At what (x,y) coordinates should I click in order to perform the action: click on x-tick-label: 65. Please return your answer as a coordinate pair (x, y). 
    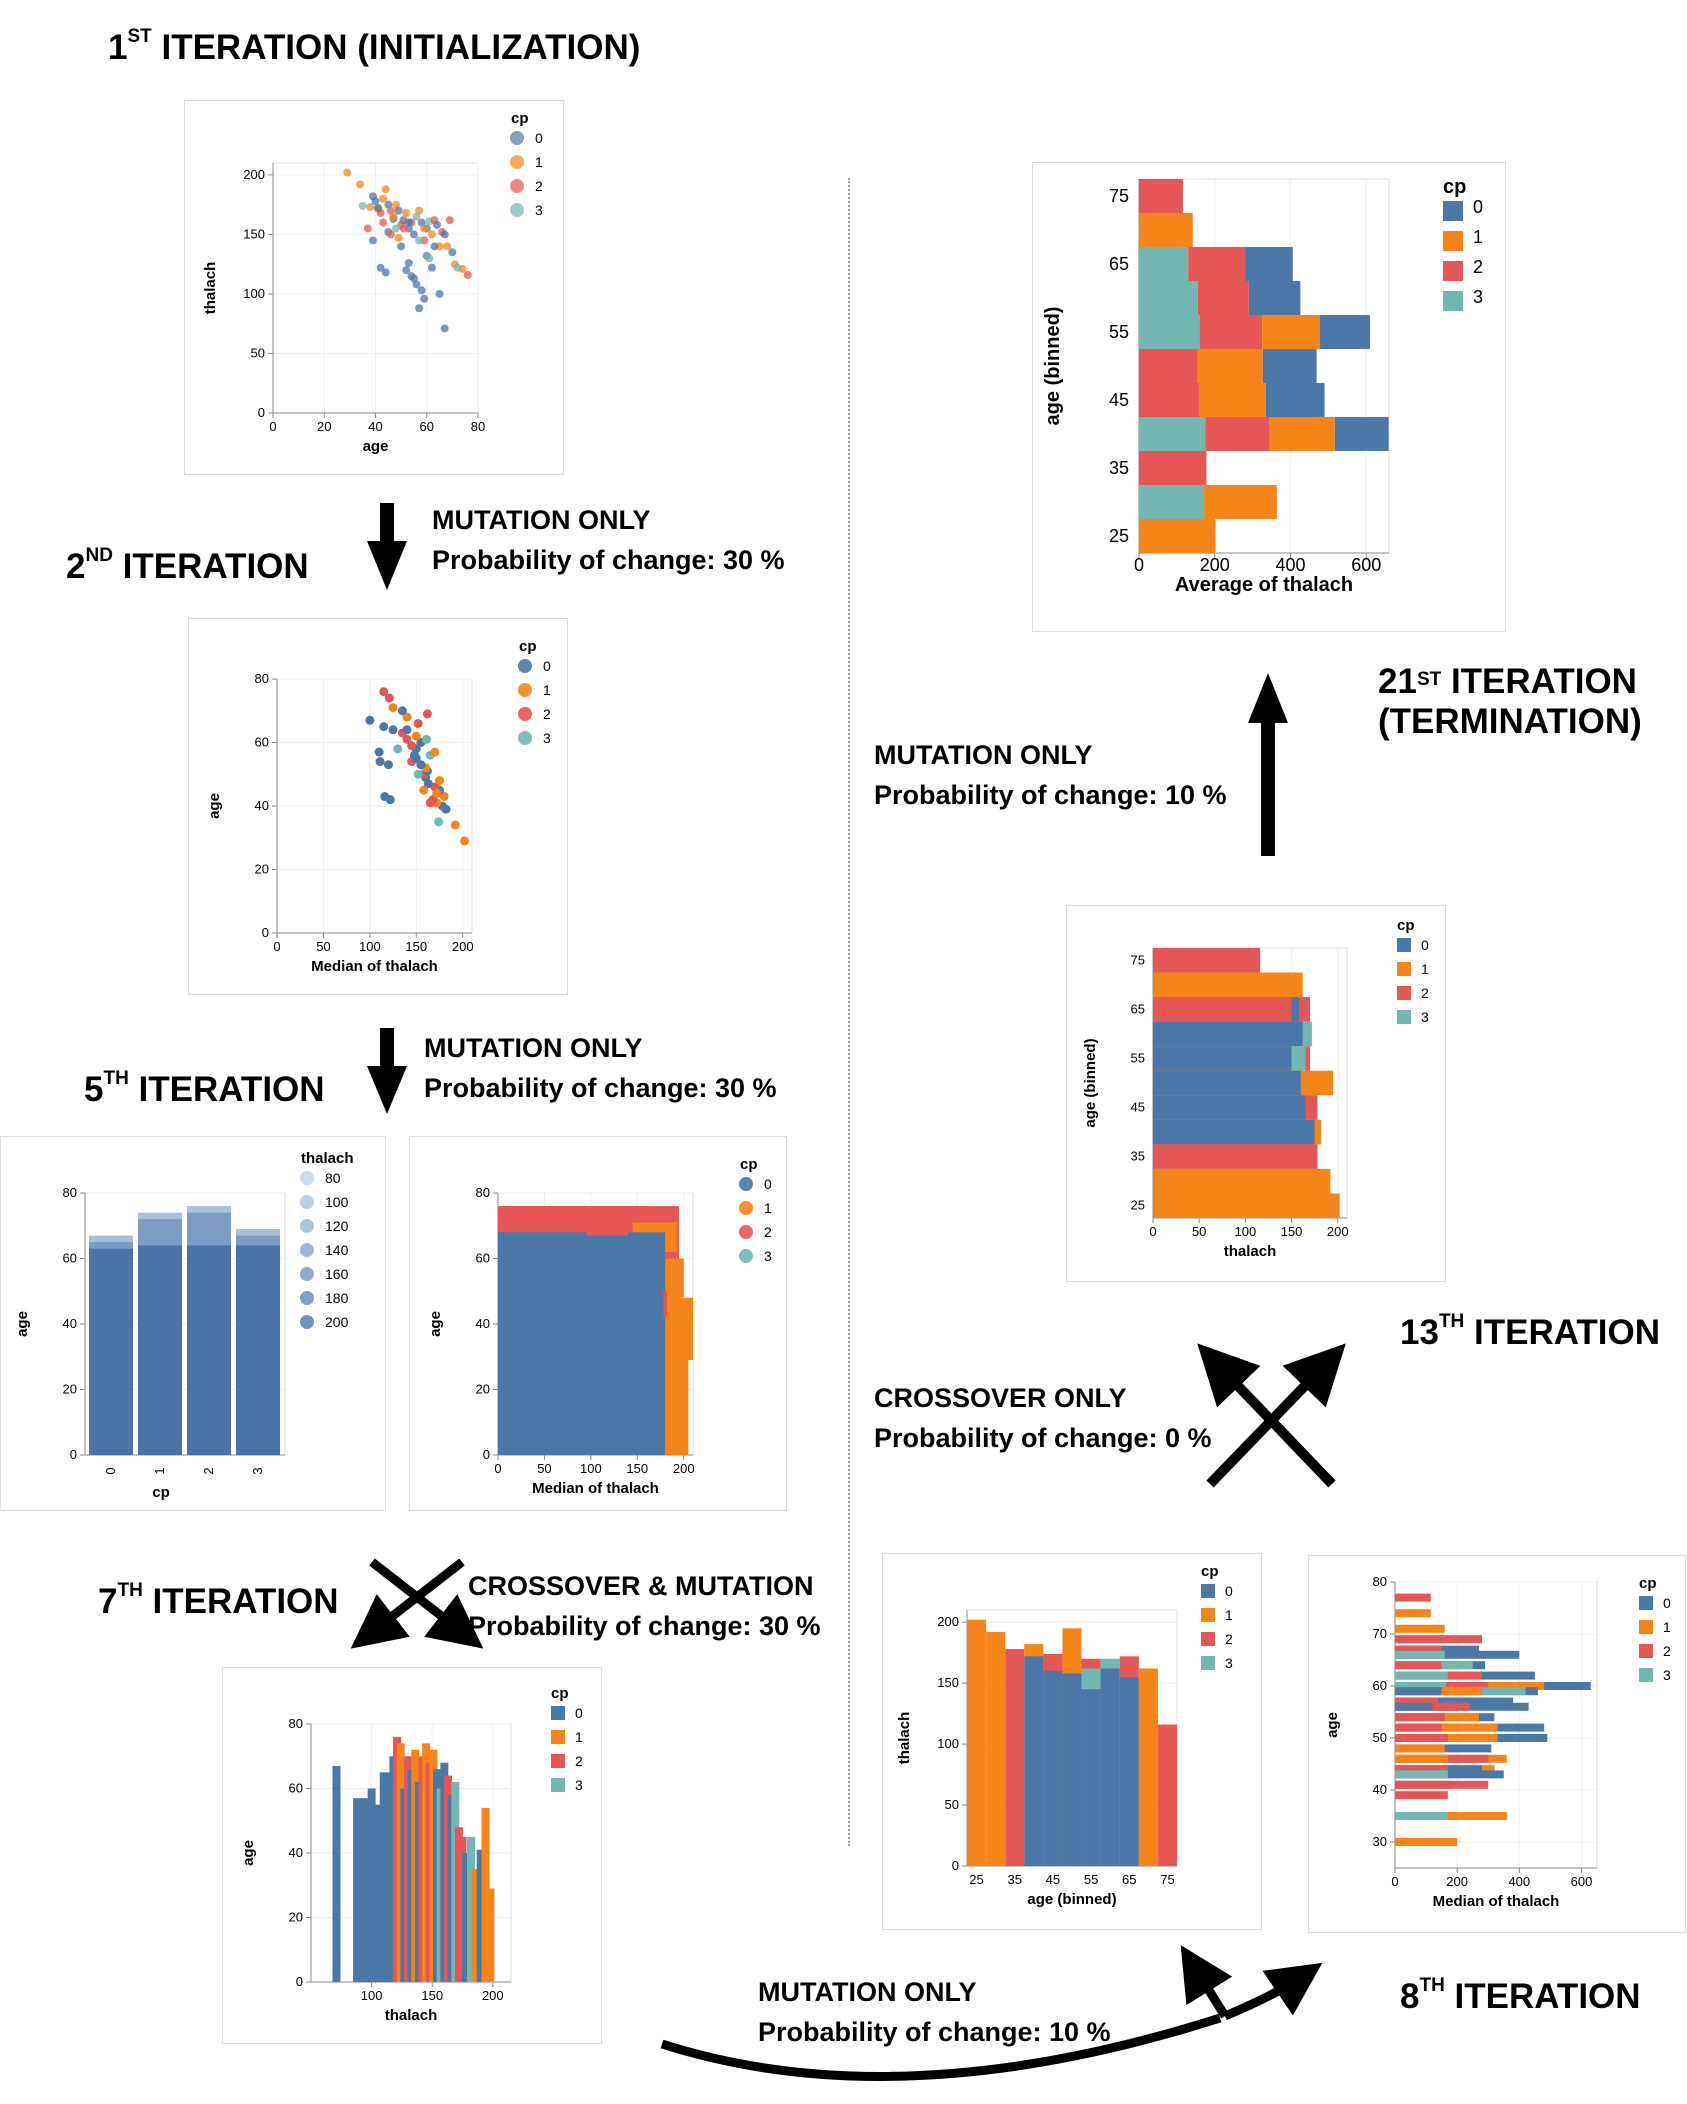
    Looking at the image, I should click on (1129, 1879).